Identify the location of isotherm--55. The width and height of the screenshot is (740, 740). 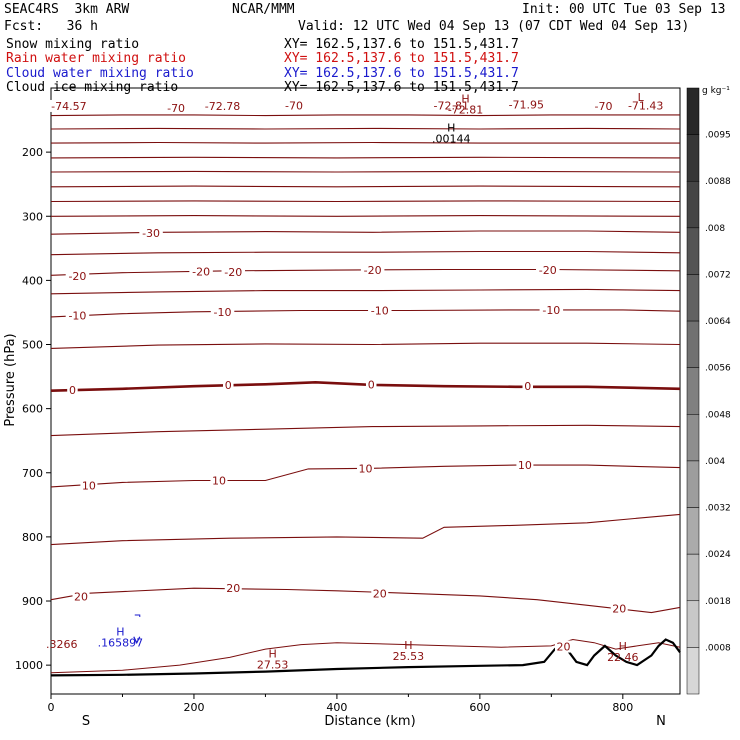
(365, 157).